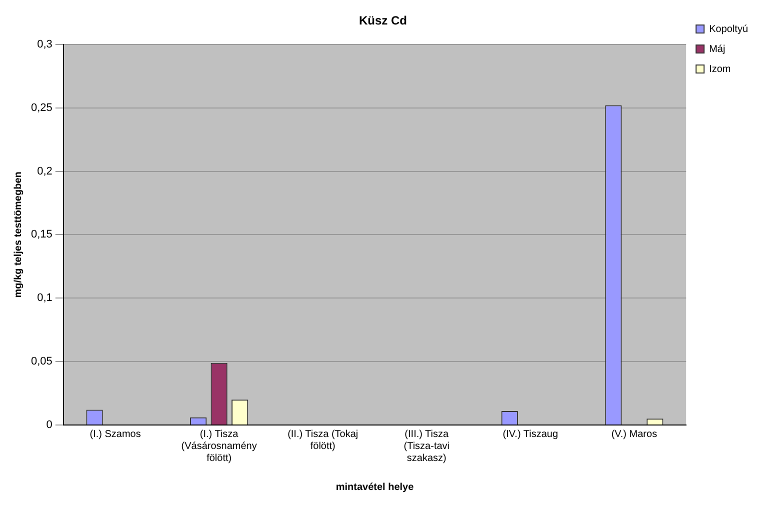  Describe the element at coordinates (728, 29) in the screenshot. I see `legend-label: Kopoltyú` at that location.